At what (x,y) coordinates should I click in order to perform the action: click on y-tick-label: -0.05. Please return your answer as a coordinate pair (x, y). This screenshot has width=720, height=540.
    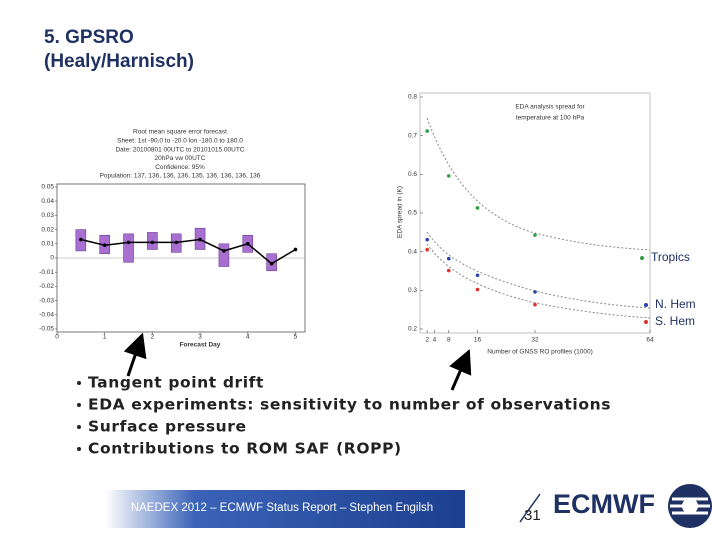
    Looking at the image, I should click on (46, 329).